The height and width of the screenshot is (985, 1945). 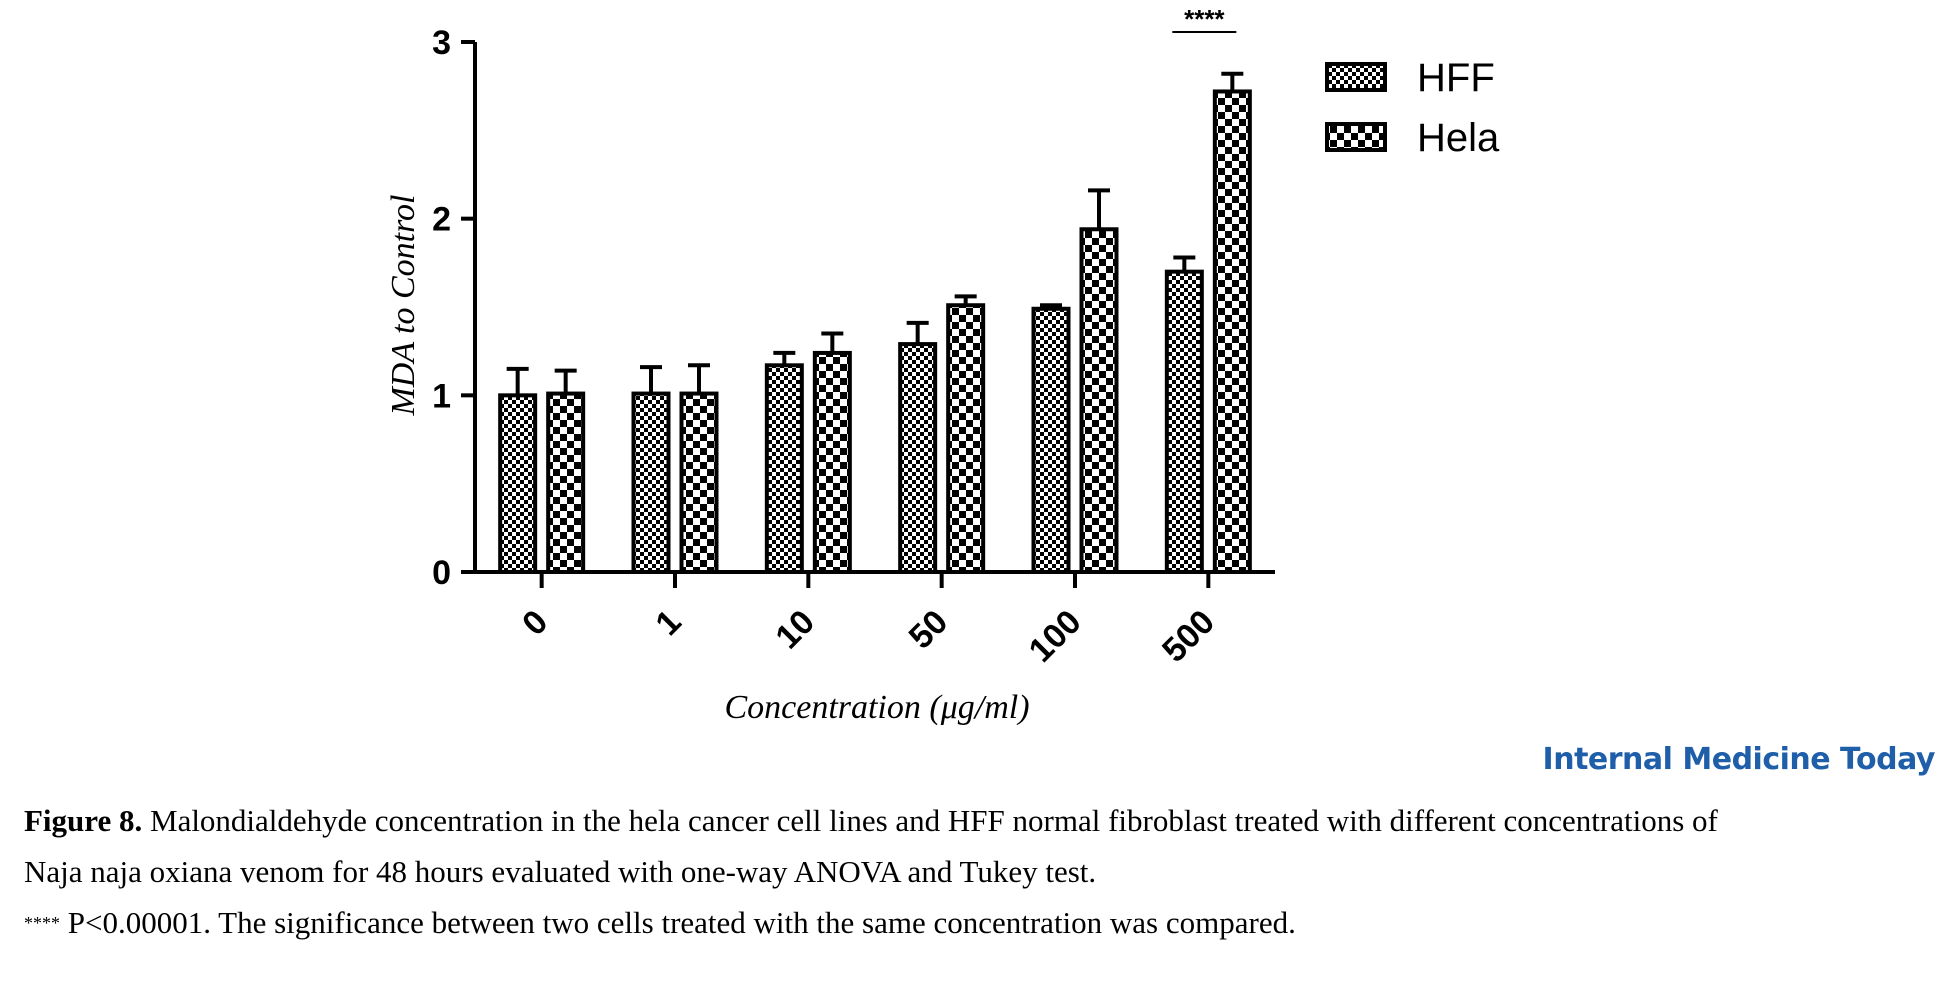 I want to click on legend: HFF Hela, so click(x=1412, y=108).